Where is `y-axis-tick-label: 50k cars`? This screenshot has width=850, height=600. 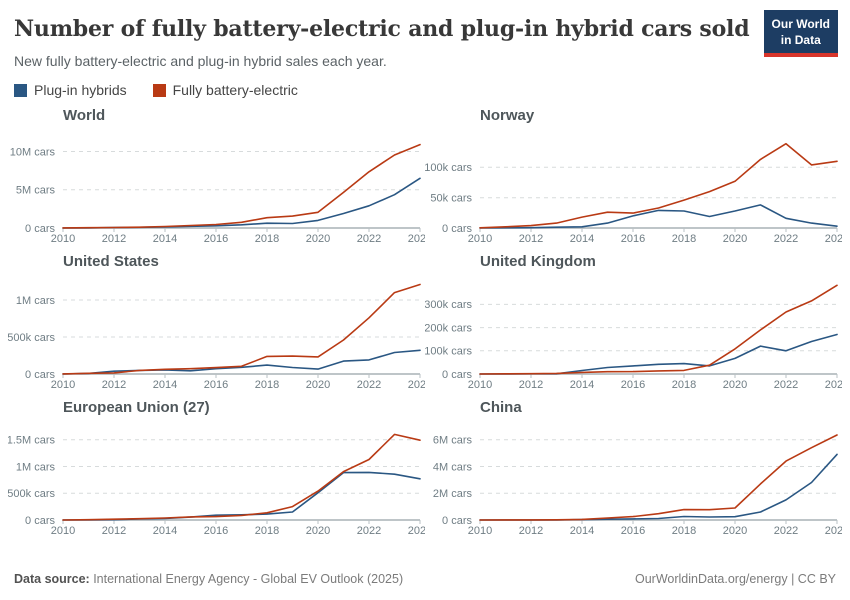
y-axis-tick-label: 50k cars is located at coordinates (451, 199).